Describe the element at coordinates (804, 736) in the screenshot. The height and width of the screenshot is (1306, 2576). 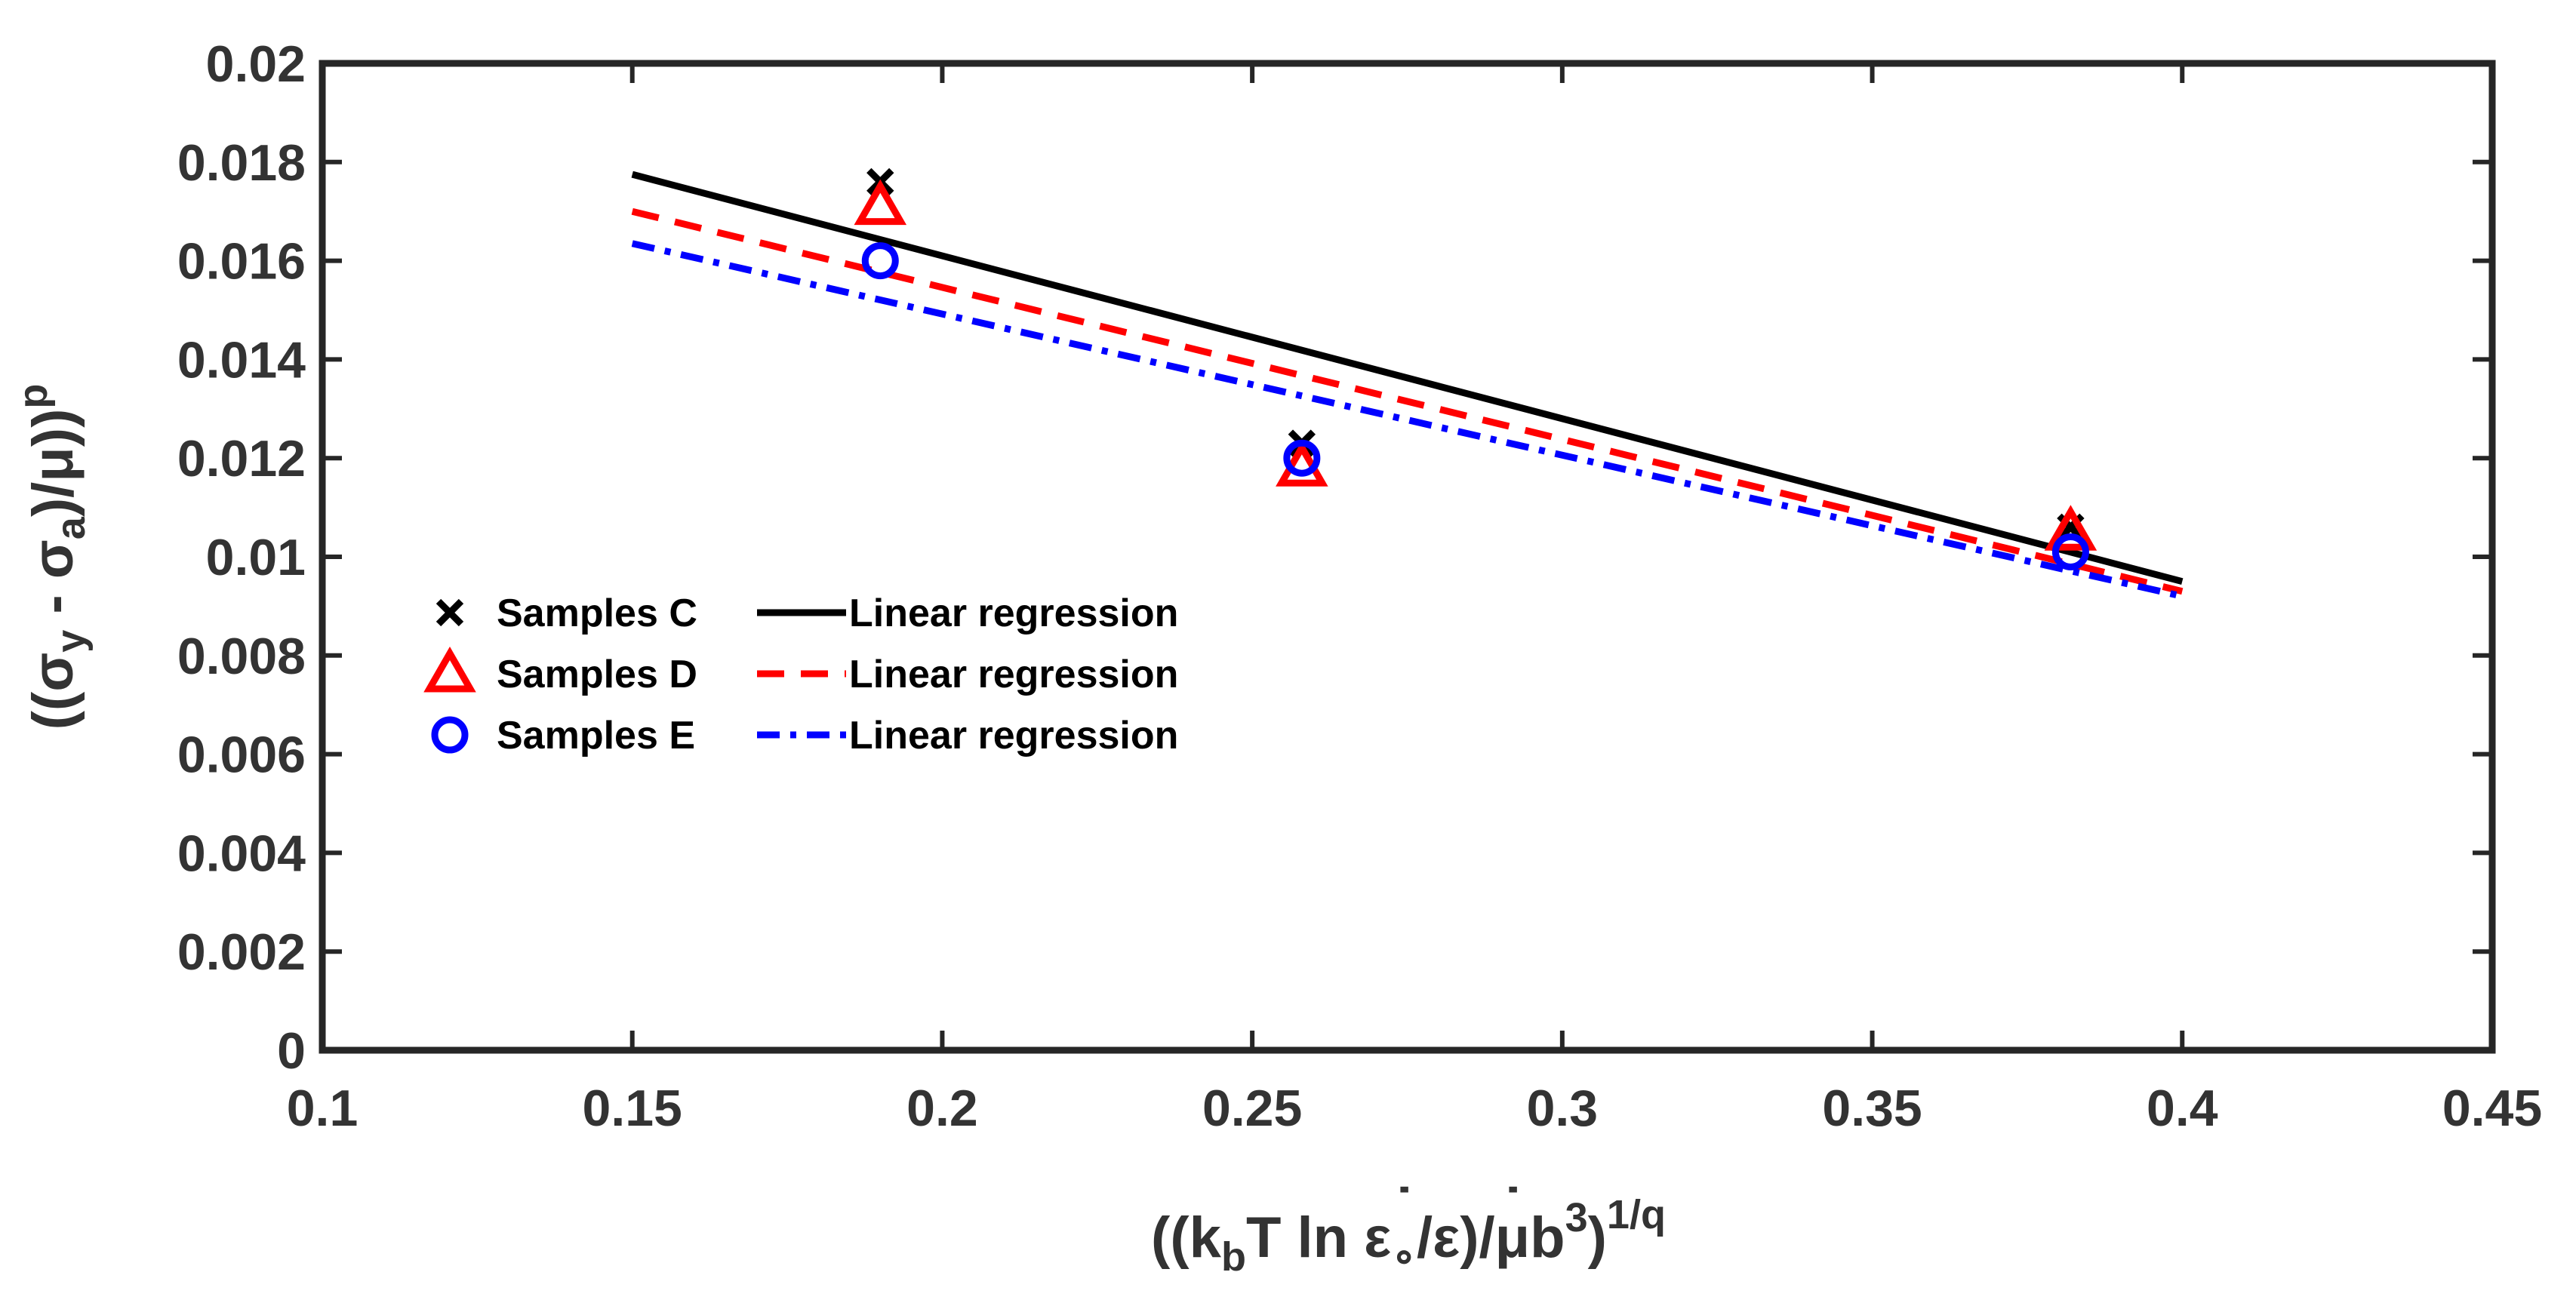
I see `legend-entry-samples-e: Samples E Linear regression` at that location.